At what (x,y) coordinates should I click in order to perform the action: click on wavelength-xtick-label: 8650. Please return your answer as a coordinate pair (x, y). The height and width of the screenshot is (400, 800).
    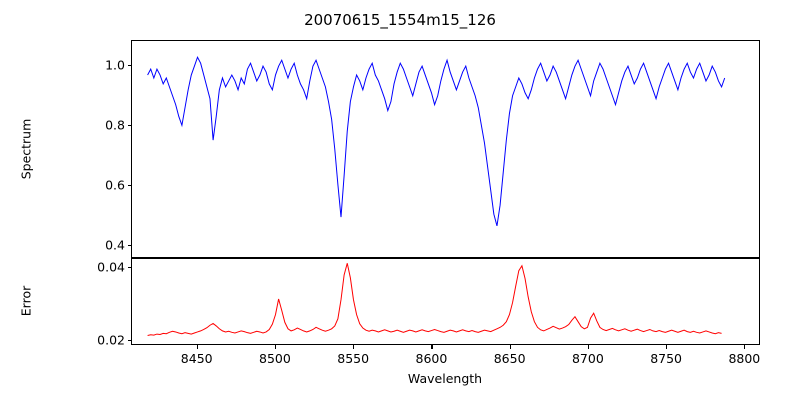
    Looking at the image, I should click on (509, 358).